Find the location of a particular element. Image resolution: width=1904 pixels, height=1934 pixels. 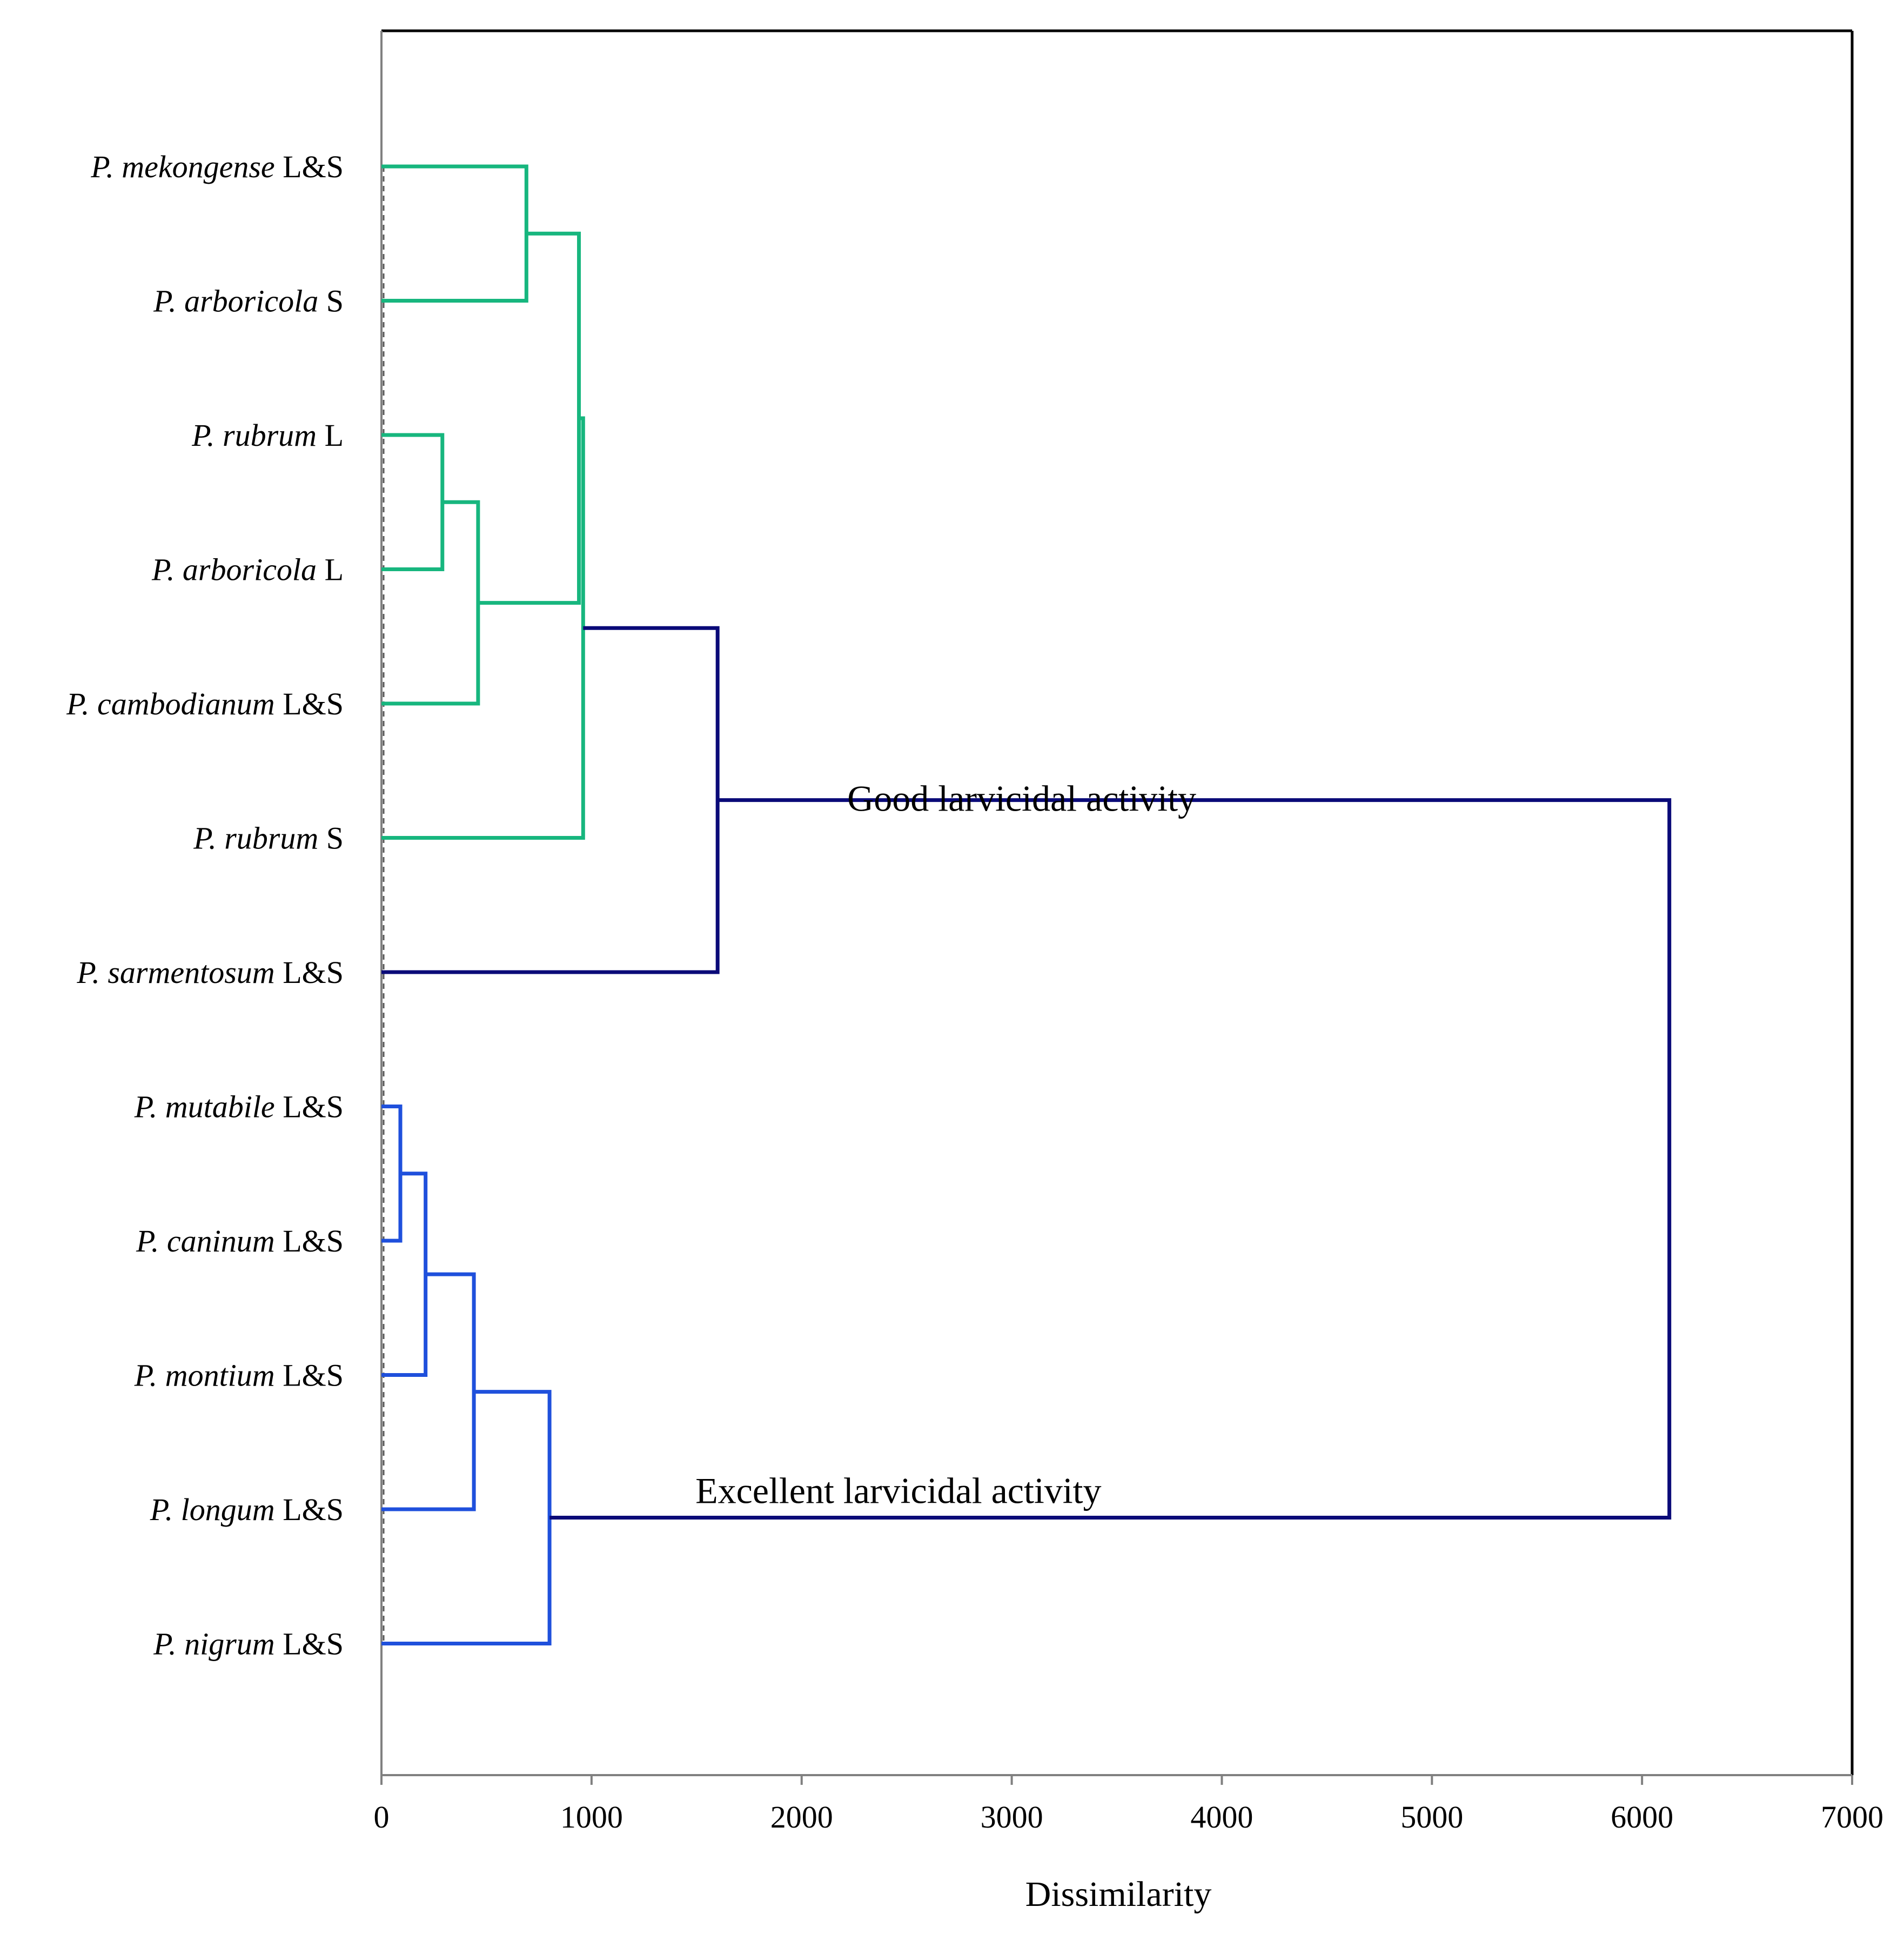

leaf-label: P. arboricola S is located at coordinates (248, 301).